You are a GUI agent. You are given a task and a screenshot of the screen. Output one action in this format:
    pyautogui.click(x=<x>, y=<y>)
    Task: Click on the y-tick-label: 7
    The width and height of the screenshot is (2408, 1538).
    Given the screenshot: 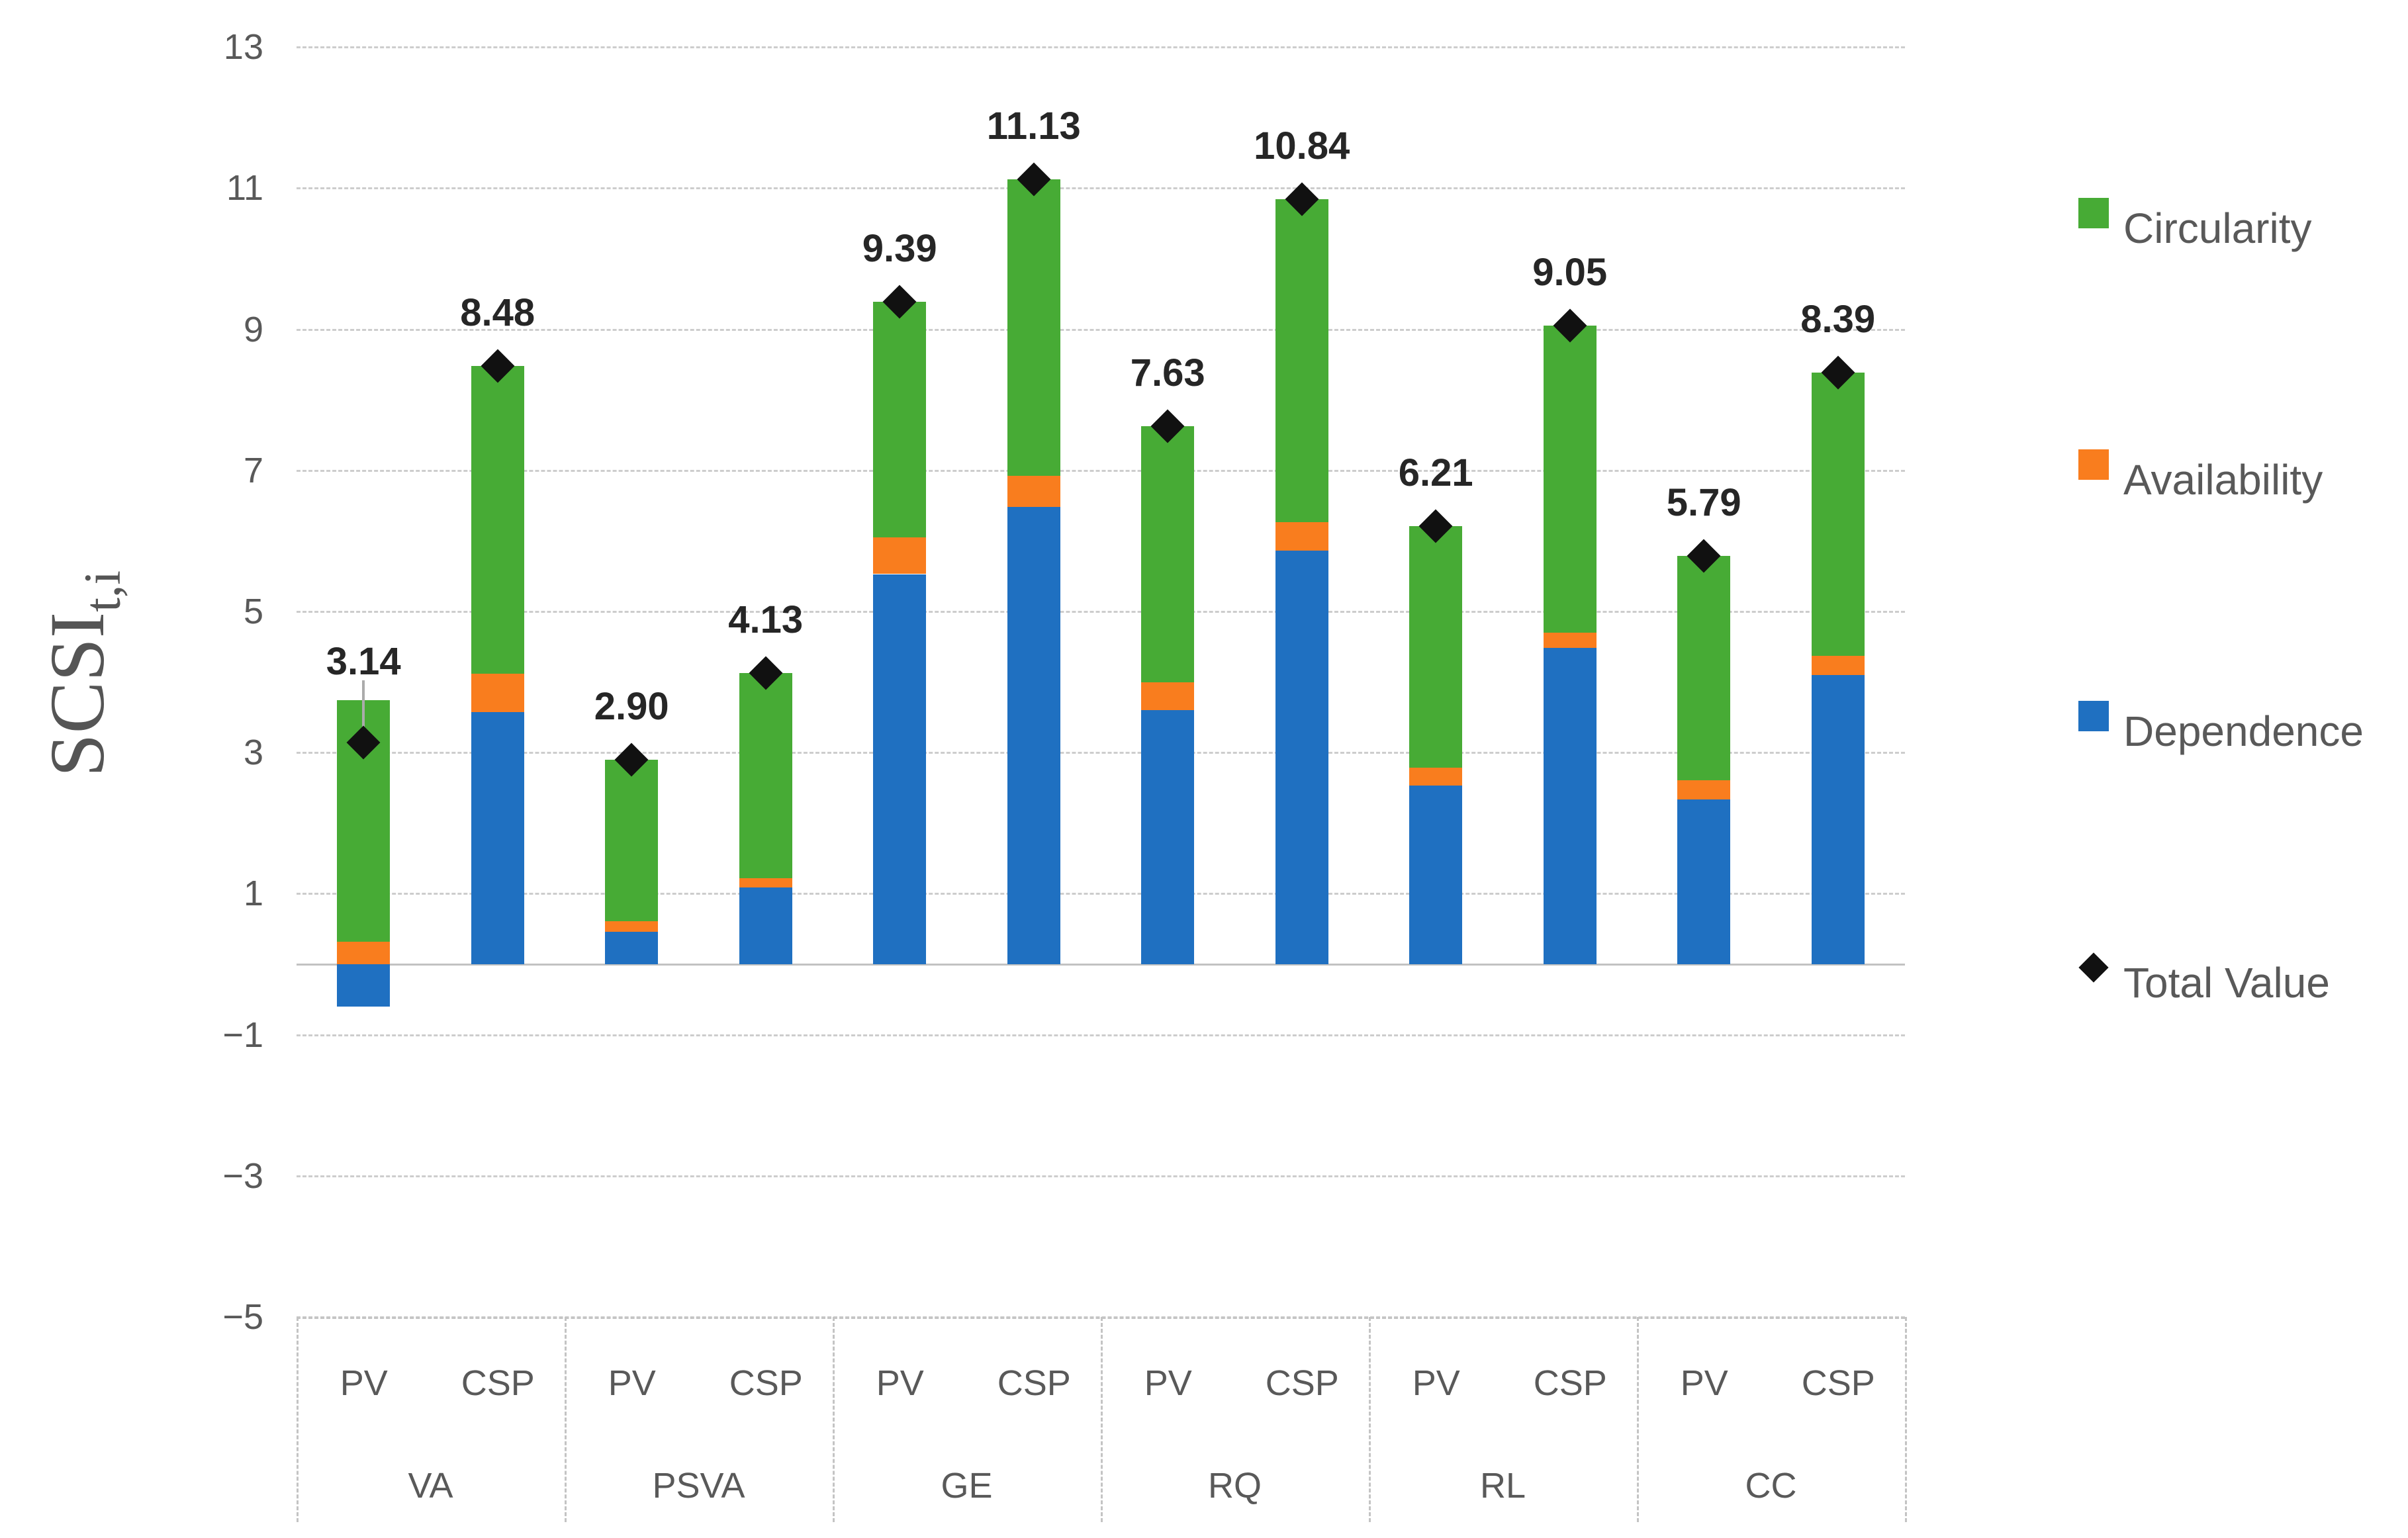 What is the action you would take?
    pyautogui.click(x=253, y=470)
    